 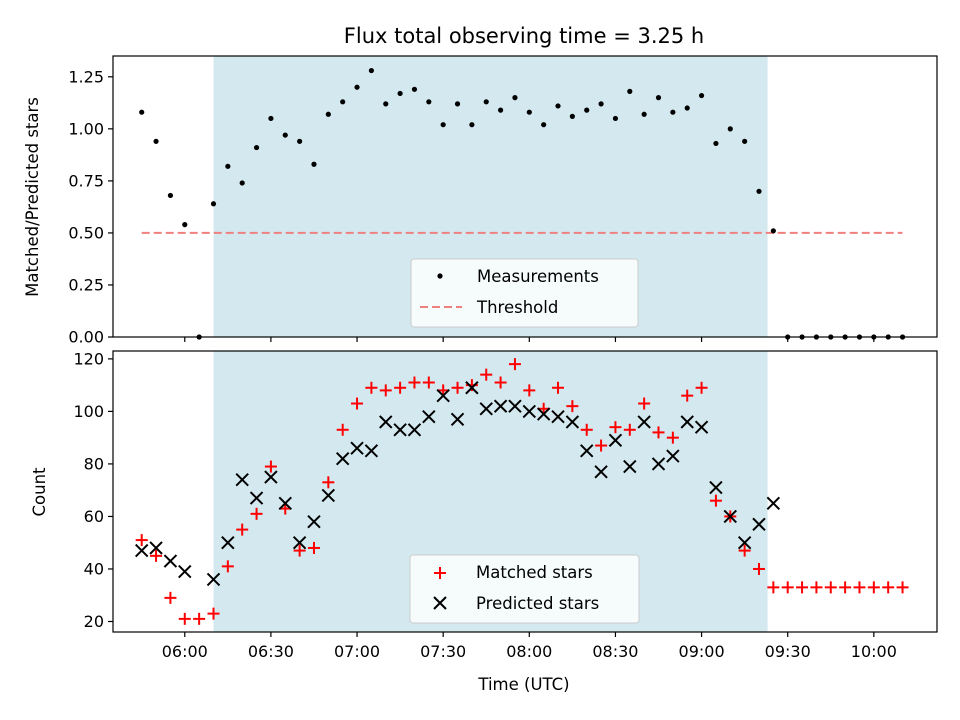 What do you see at coordinates (357, 651) in the screenshot?
I see `x-tick-label: 07:00` at bounding box center [357, 651].